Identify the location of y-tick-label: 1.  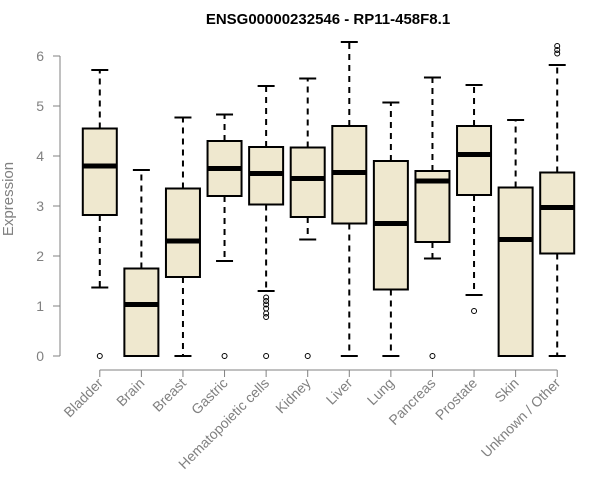
(40, 306).